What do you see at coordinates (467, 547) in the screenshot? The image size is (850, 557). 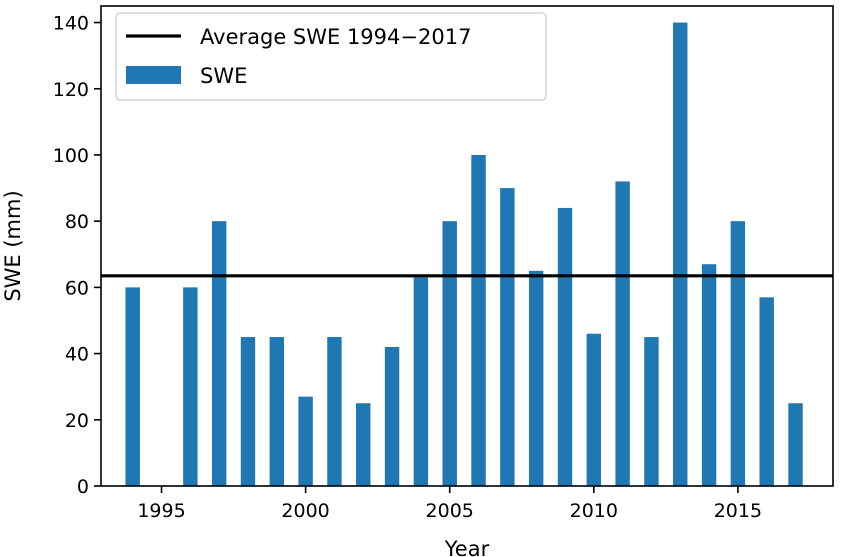 I see `x-axis-label: Year` at bounding box center [467, 547].